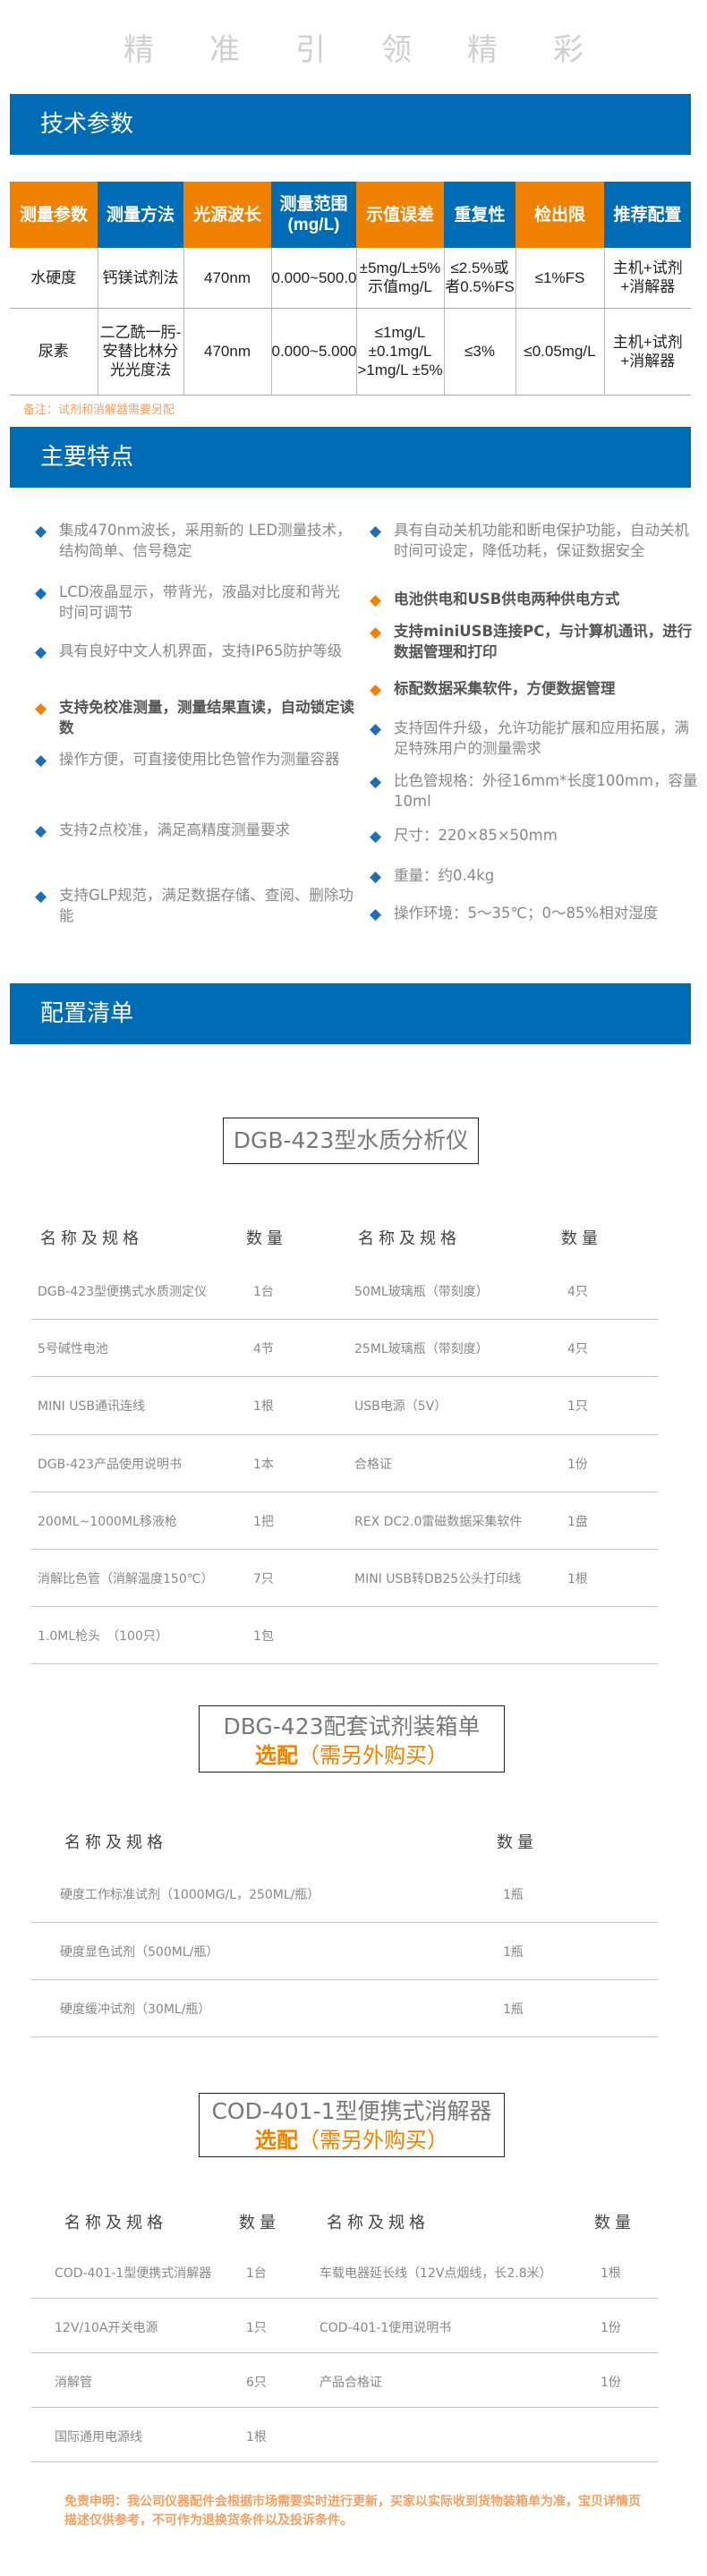  What do you see at coordinates (577, 1292) in the screenshot?
I see `item-quantity: 4只` at bounding box center [577, 1292].